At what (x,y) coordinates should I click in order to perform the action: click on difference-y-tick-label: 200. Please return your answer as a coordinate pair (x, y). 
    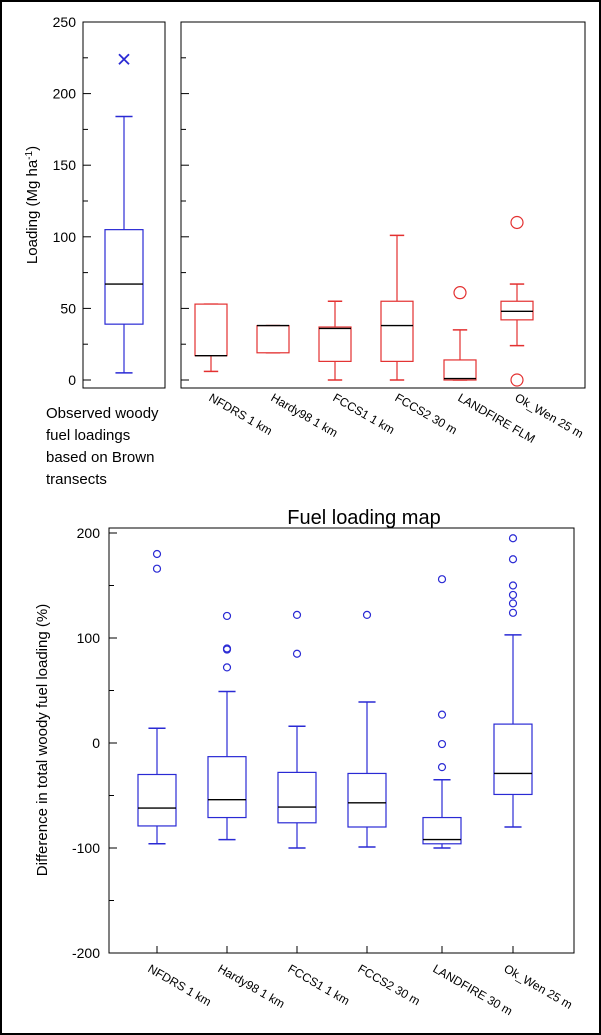
    Looking at the image, I should click on (89, 533).